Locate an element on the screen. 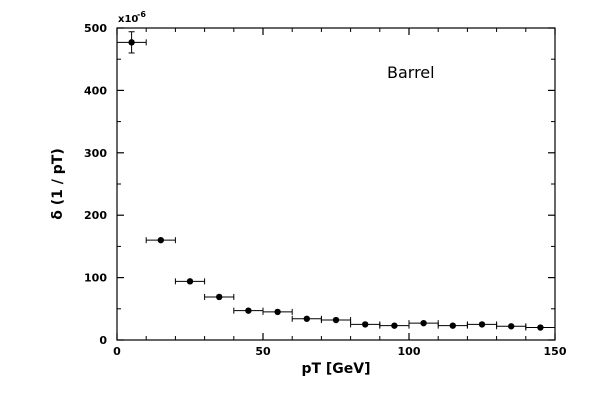 The width and height of the screenshot is (600, 400). y-multiplier-exponent: -6 is located at coordinates (141, 14).